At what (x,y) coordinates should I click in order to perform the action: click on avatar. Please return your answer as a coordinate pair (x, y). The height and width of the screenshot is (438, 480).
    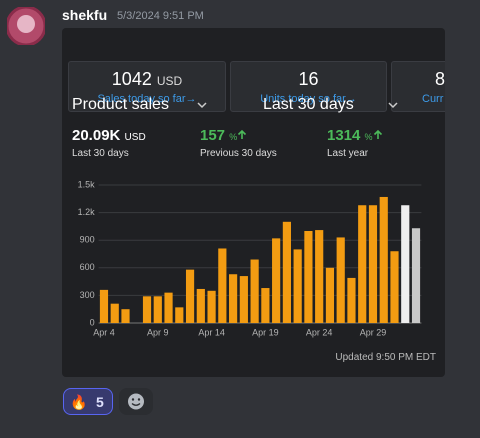
    Looking at the image, I should click on (26, 26).